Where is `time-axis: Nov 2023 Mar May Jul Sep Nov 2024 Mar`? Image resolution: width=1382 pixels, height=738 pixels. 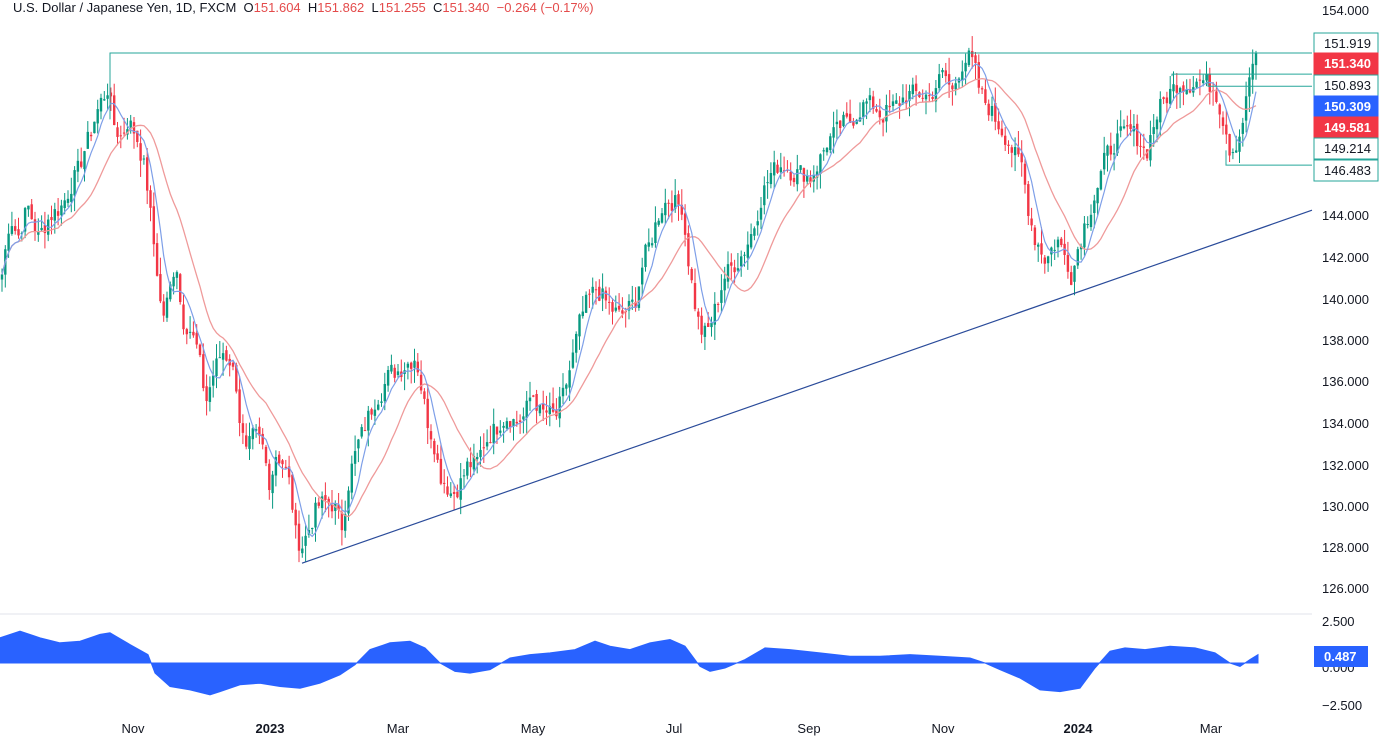 time-axis: Nov 2023 Mar May Jul Sep Nov 2024 Mar is located at coordinates (671, 728).